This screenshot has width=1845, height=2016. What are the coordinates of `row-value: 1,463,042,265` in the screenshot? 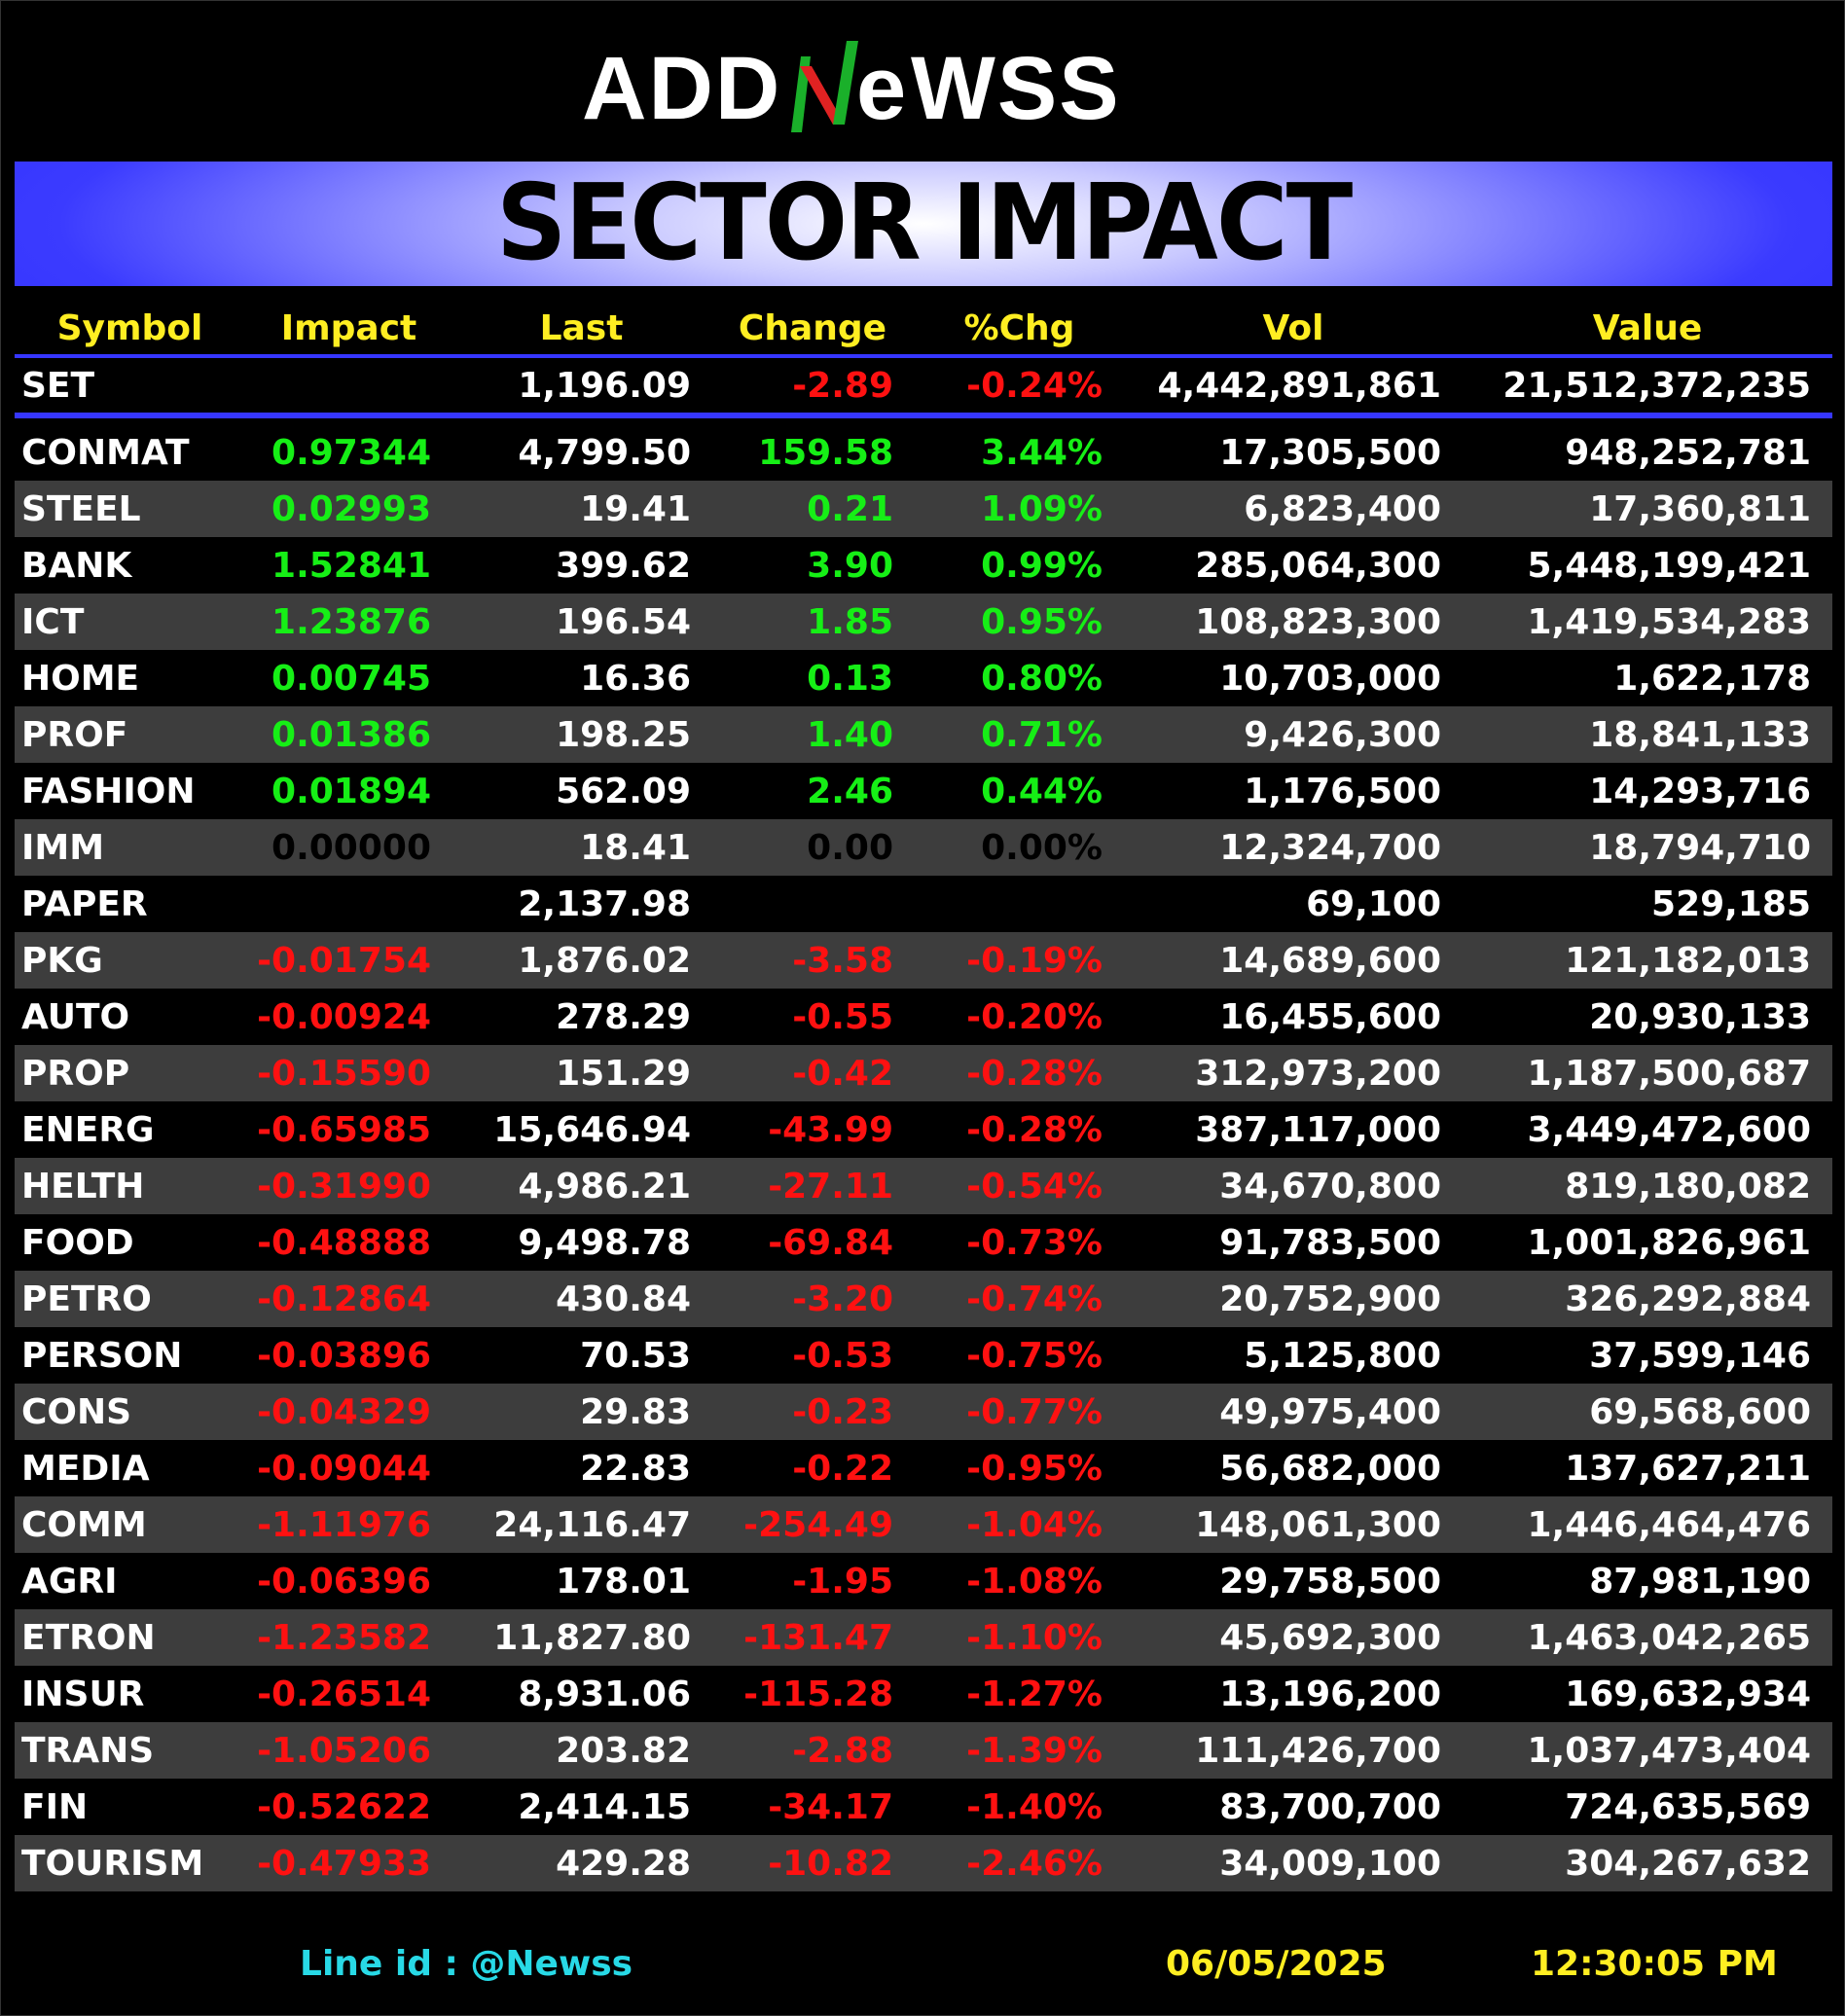 It's located at (1647, 1637).